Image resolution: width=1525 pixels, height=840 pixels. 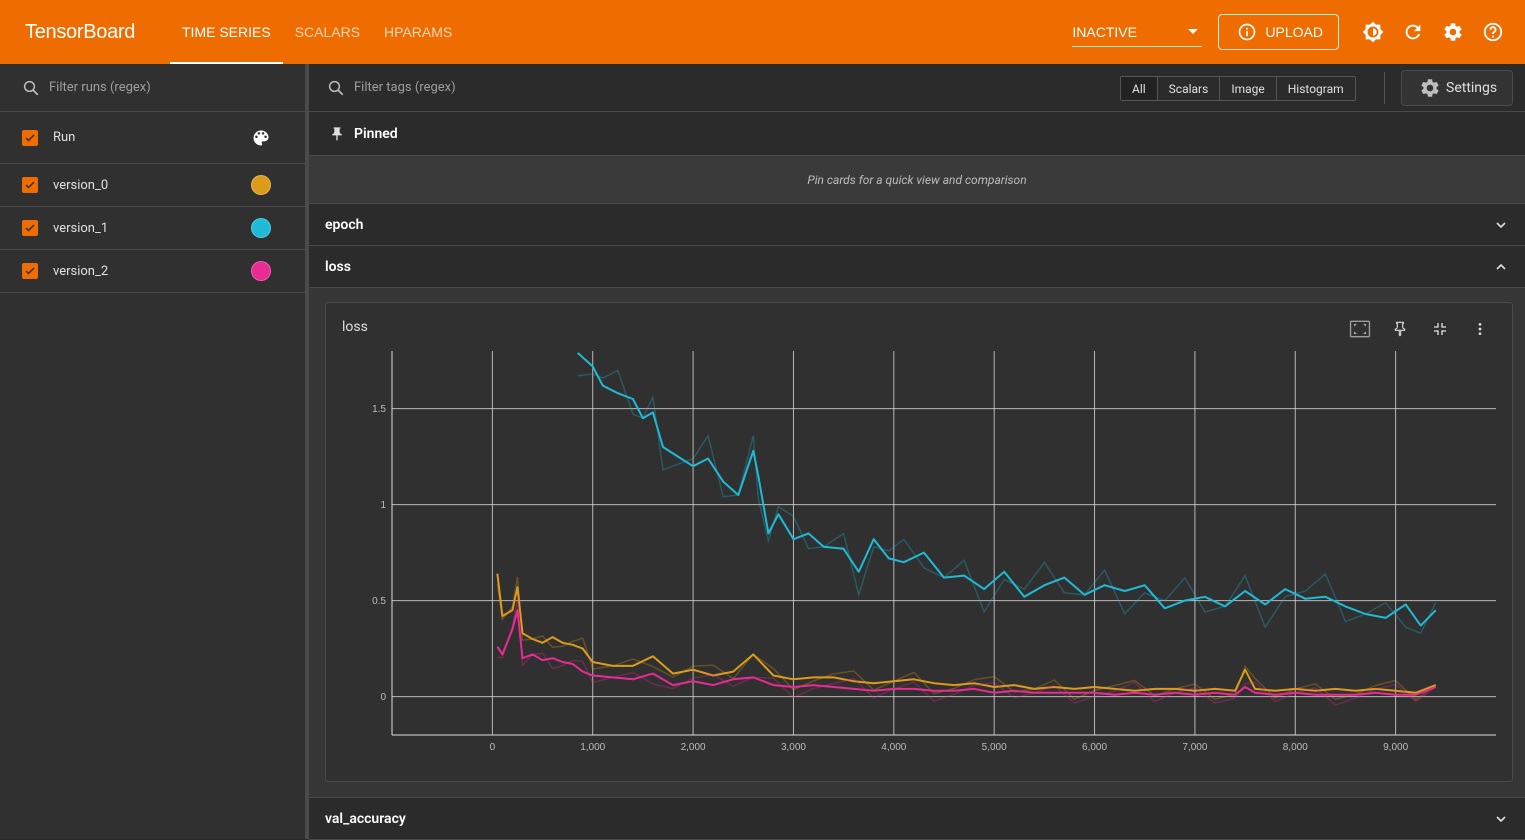 What do you see at coordinates (226, 32) in the screenshot?
I see `tab-time-series: TIME SERIES` at bounding box center [226, 32].